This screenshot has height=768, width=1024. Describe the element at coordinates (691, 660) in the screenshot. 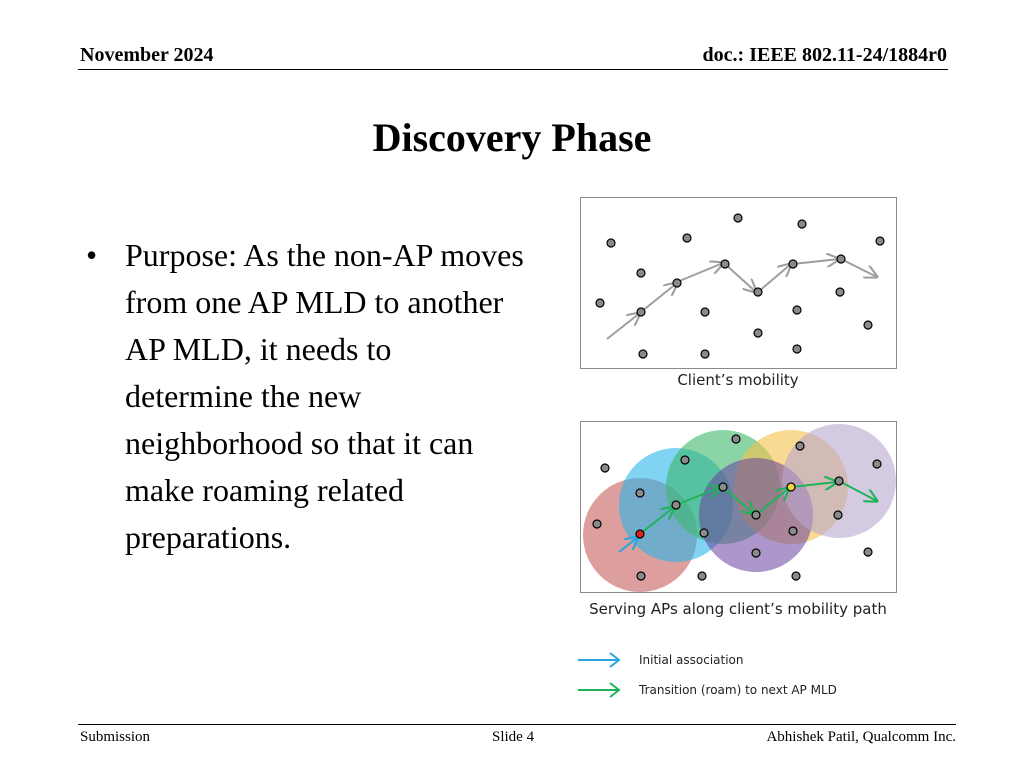

I see `legend-initial-label: Initial association` at that location.